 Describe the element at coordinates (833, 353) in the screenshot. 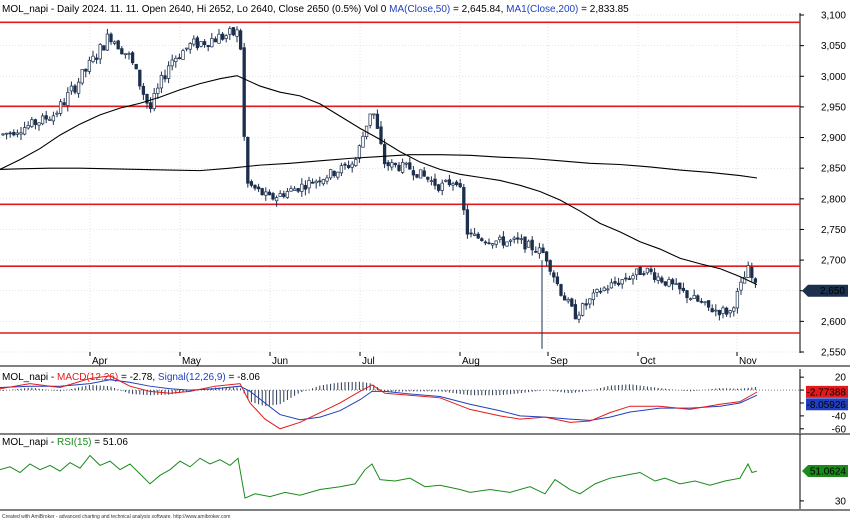

I see `price-tick-label: 2,550` at that location.